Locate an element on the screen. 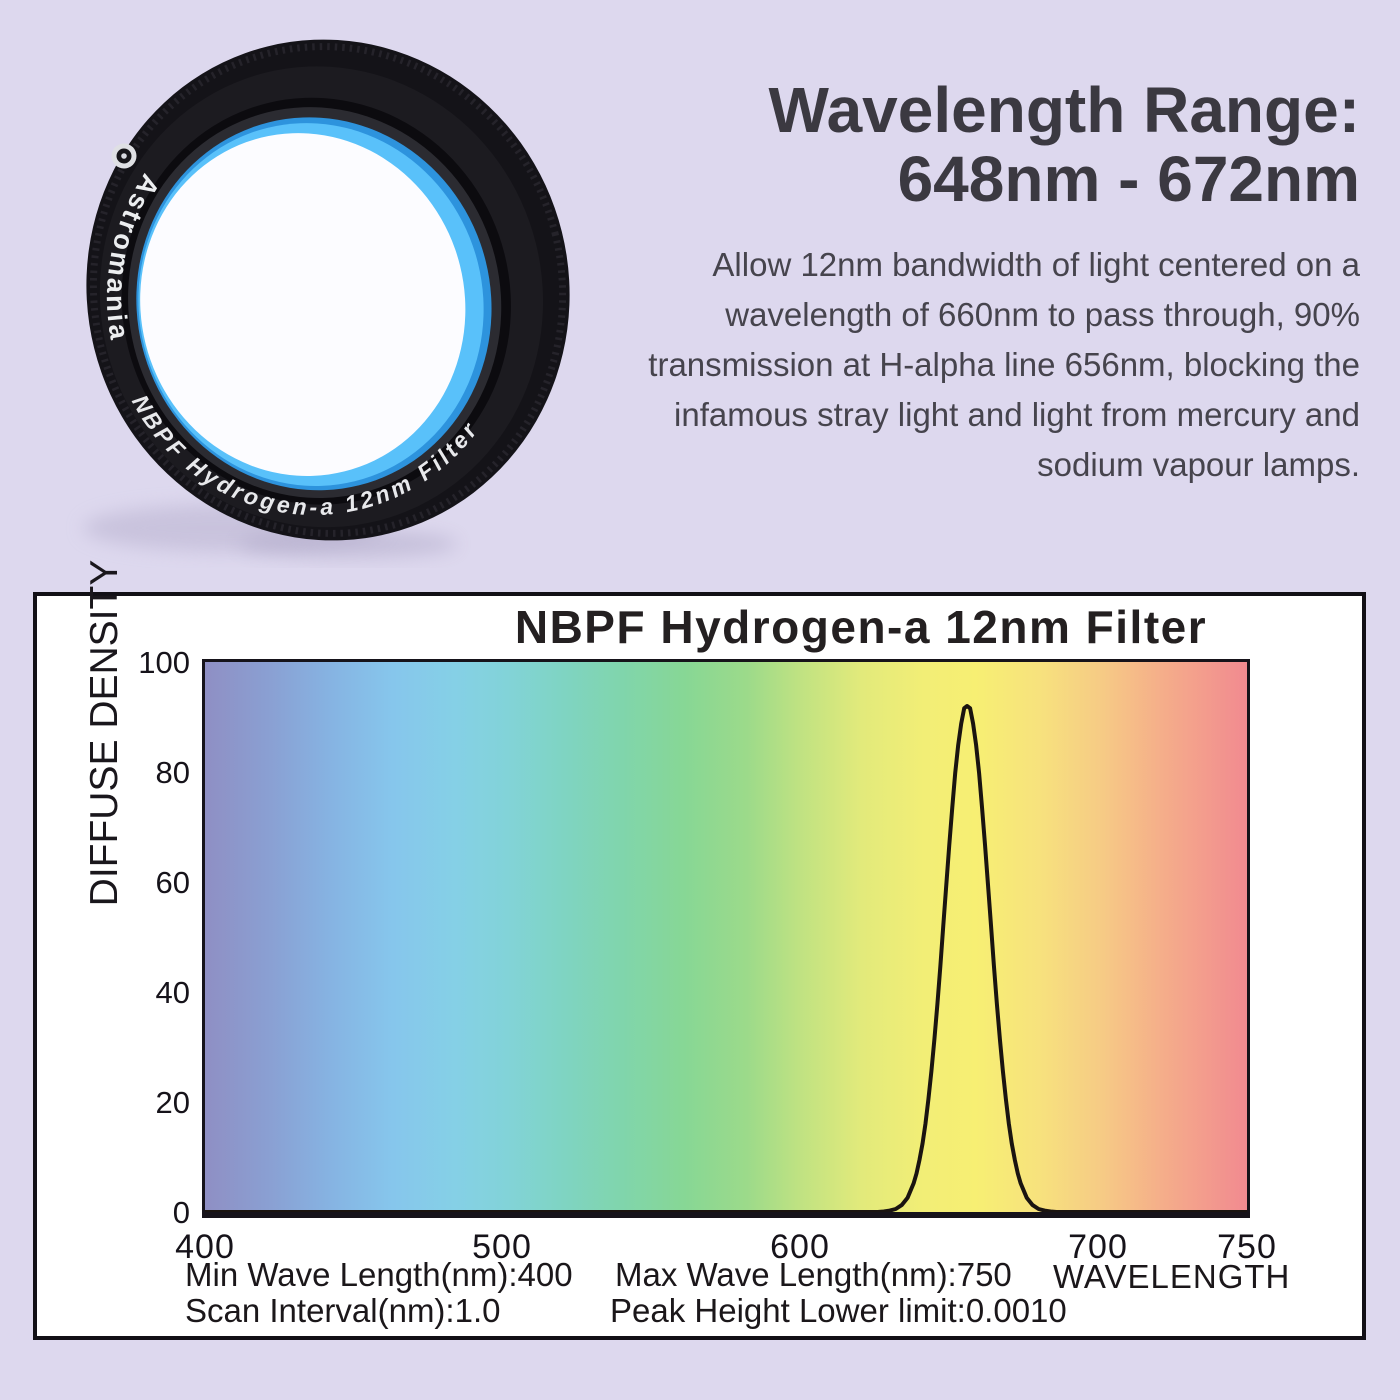 The width and height of the screenshot is (1400, 1400). y-tick-80: 80 is located at coordinates (172, 772).